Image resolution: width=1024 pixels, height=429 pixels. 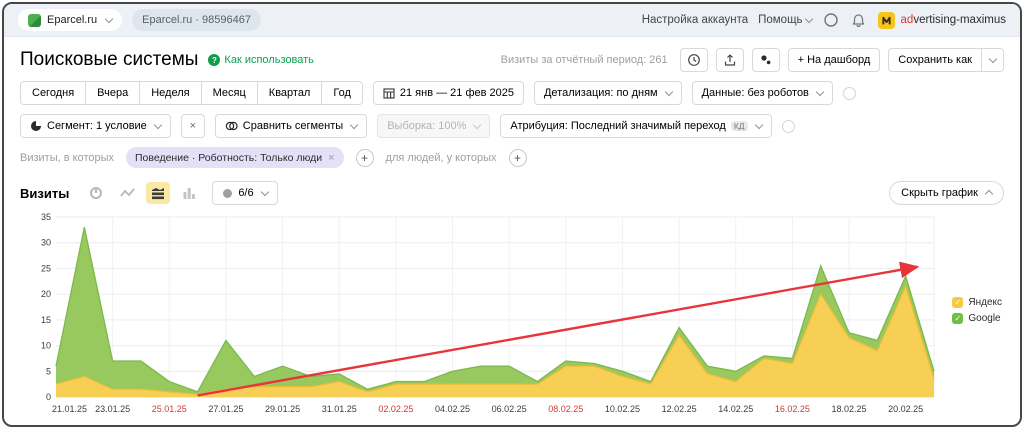 I want to click on save-as-dropdown-button, so click(x=993, y=60).